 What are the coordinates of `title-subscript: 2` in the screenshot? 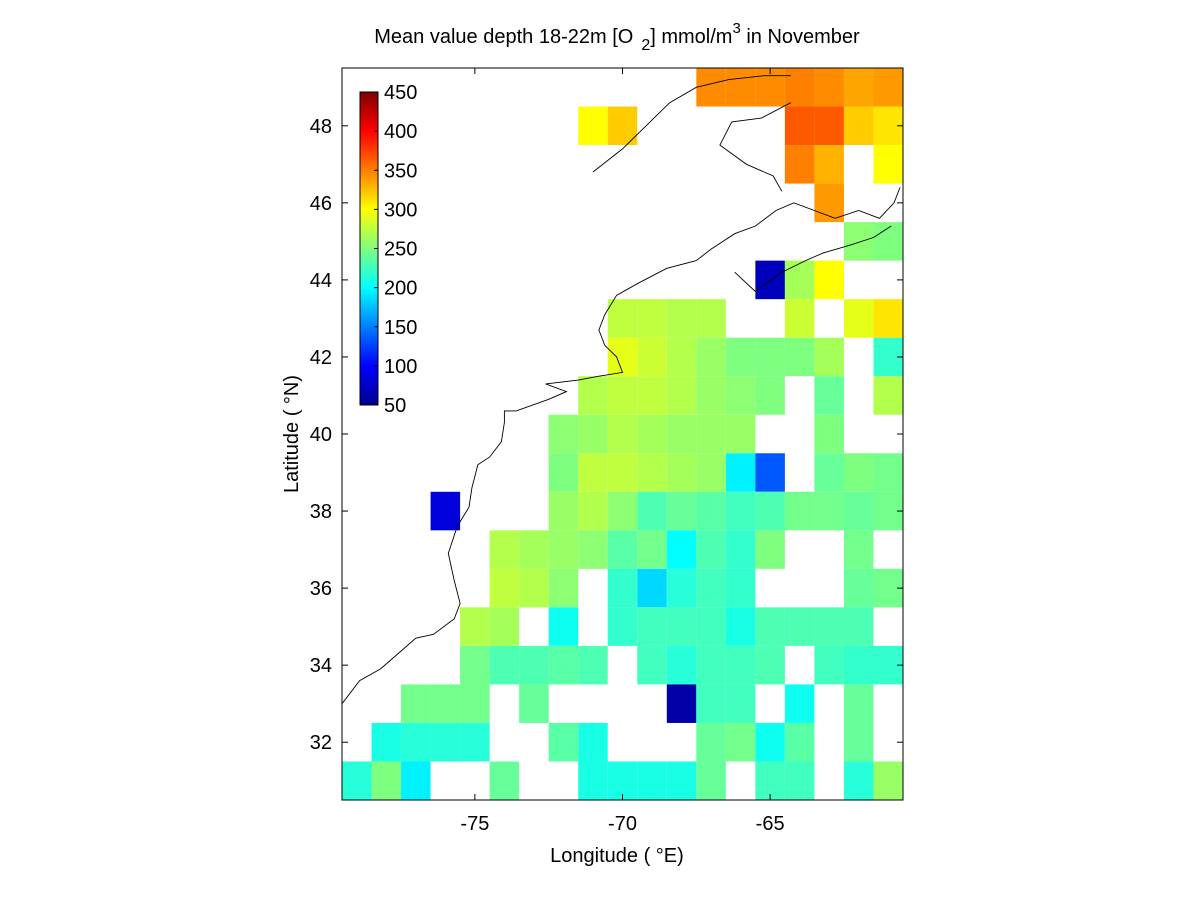 It's located at (645, 45).